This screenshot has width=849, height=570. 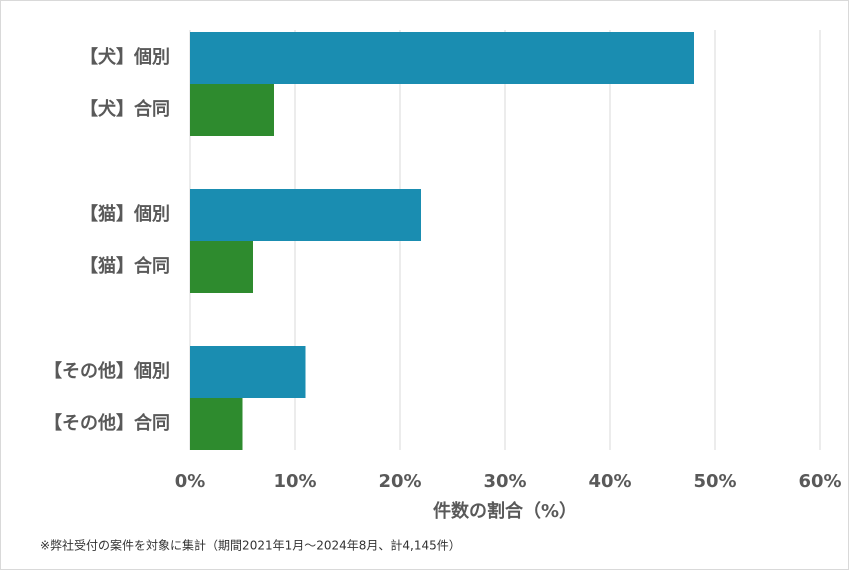 I want to click on x-tick-label: 20%, so click(x=399, y=481).